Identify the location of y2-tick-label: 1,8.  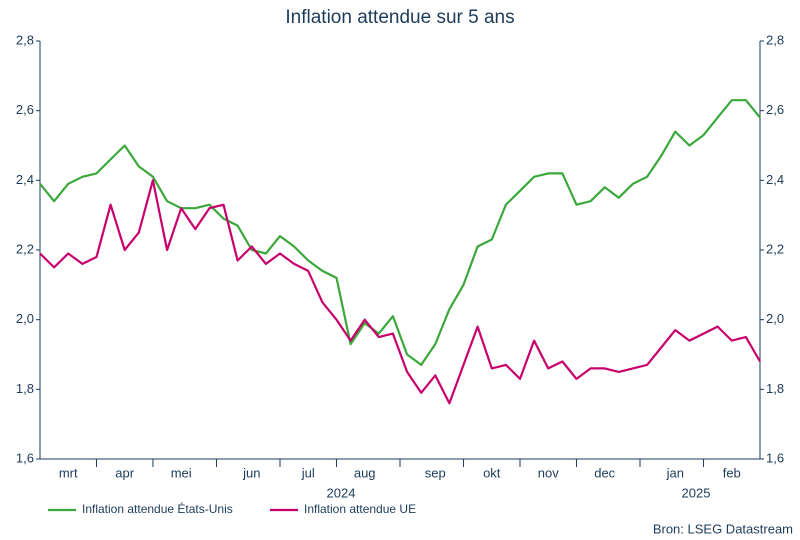
(775, 388).